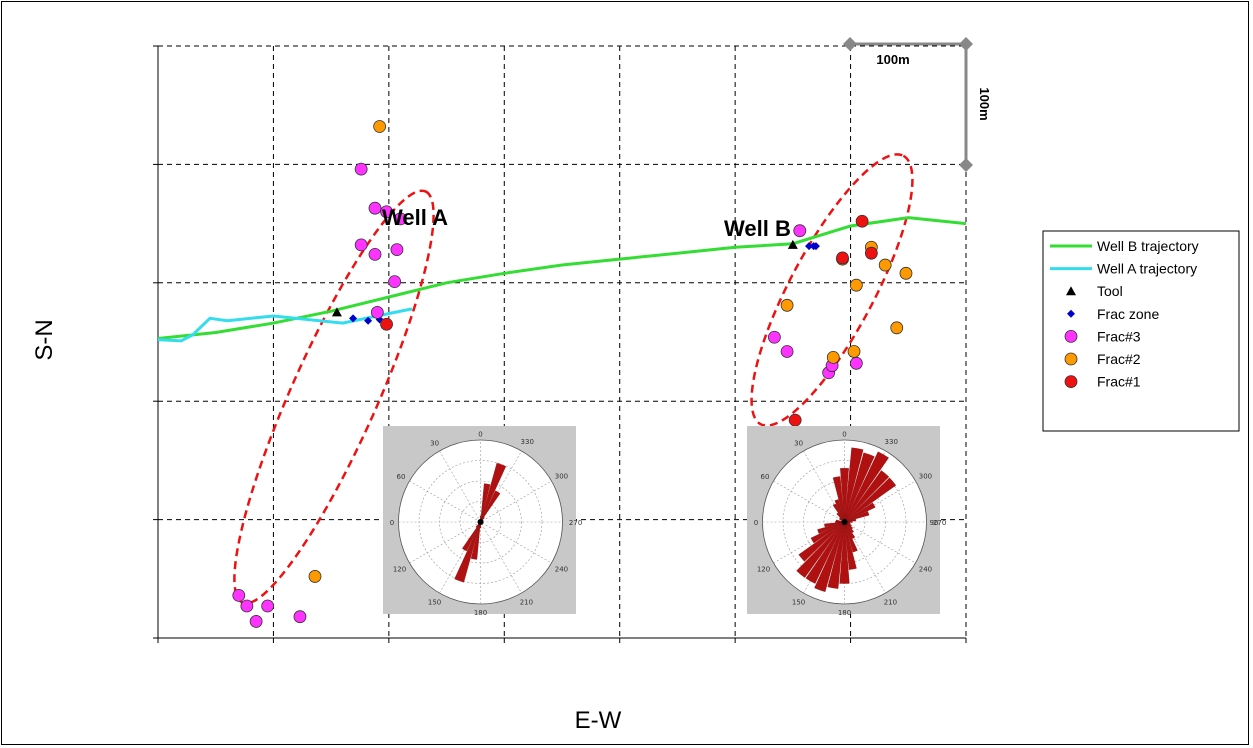 The height and width of the screenshot is (748, 1253). I want to click on rose-diagram-2: 0 30 330 60 300 0 270 120 240 150 180 210 90, so click(846, 521).